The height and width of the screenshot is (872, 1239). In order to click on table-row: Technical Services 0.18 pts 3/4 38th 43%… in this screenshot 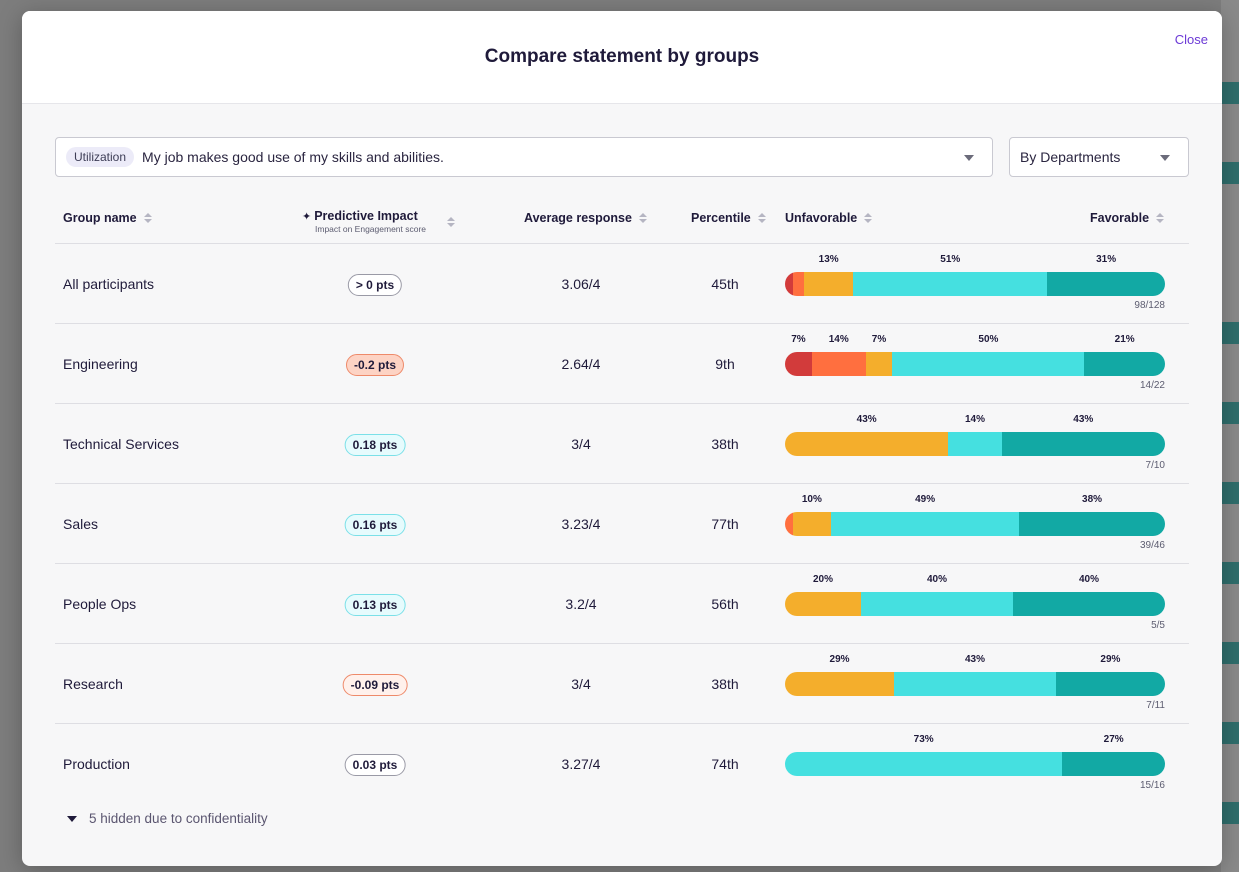, I will do `click(622, 444)`.